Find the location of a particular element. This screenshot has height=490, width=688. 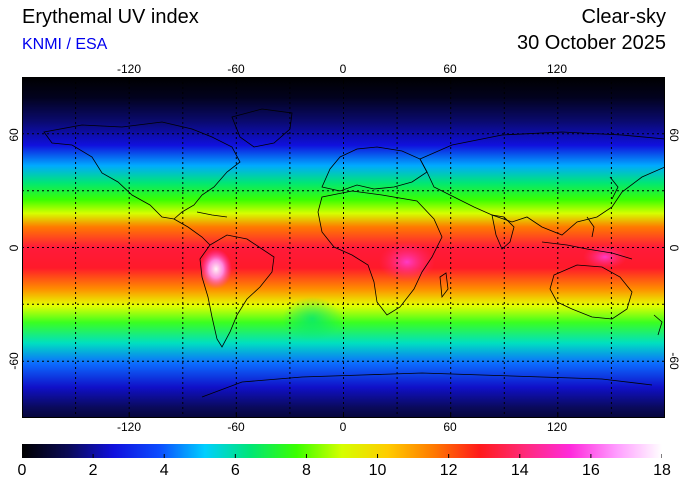

colorbar-tick-label: 18 is located at coordinates (662, 470).